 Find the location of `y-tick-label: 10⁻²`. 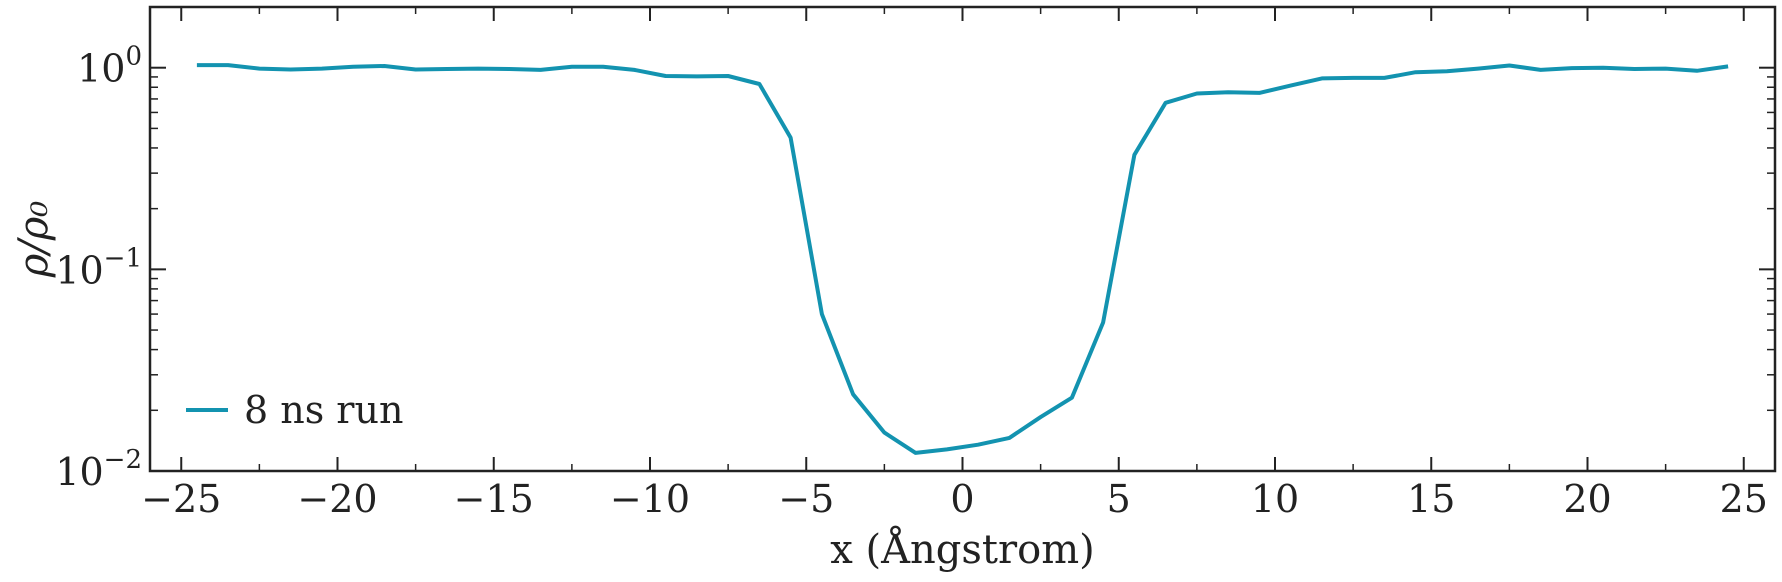

y-tick-label: 10⁻² is located at coordinates (98, 469).